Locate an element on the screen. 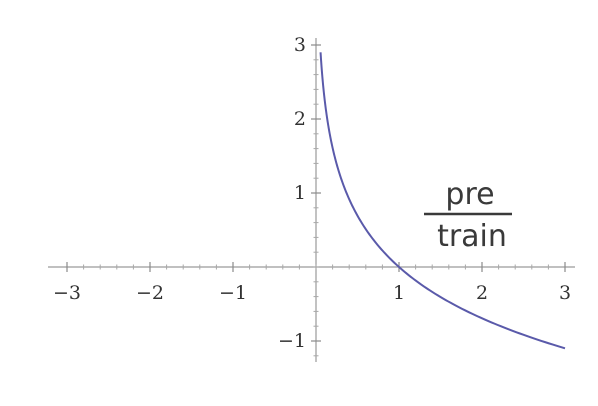 This screenshot has width=598, height=406. fraction-numerator: pre is located at coordinates (469, 194).